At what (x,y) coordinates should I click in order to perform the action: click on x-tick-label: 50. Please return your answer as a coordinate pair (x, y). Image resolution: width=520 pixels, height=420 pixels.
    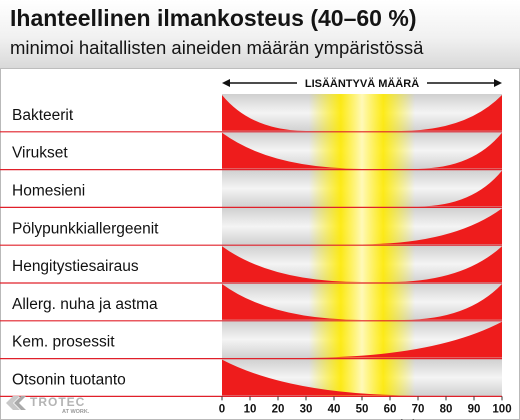
    Looking at the image, I should click on (362, 409).